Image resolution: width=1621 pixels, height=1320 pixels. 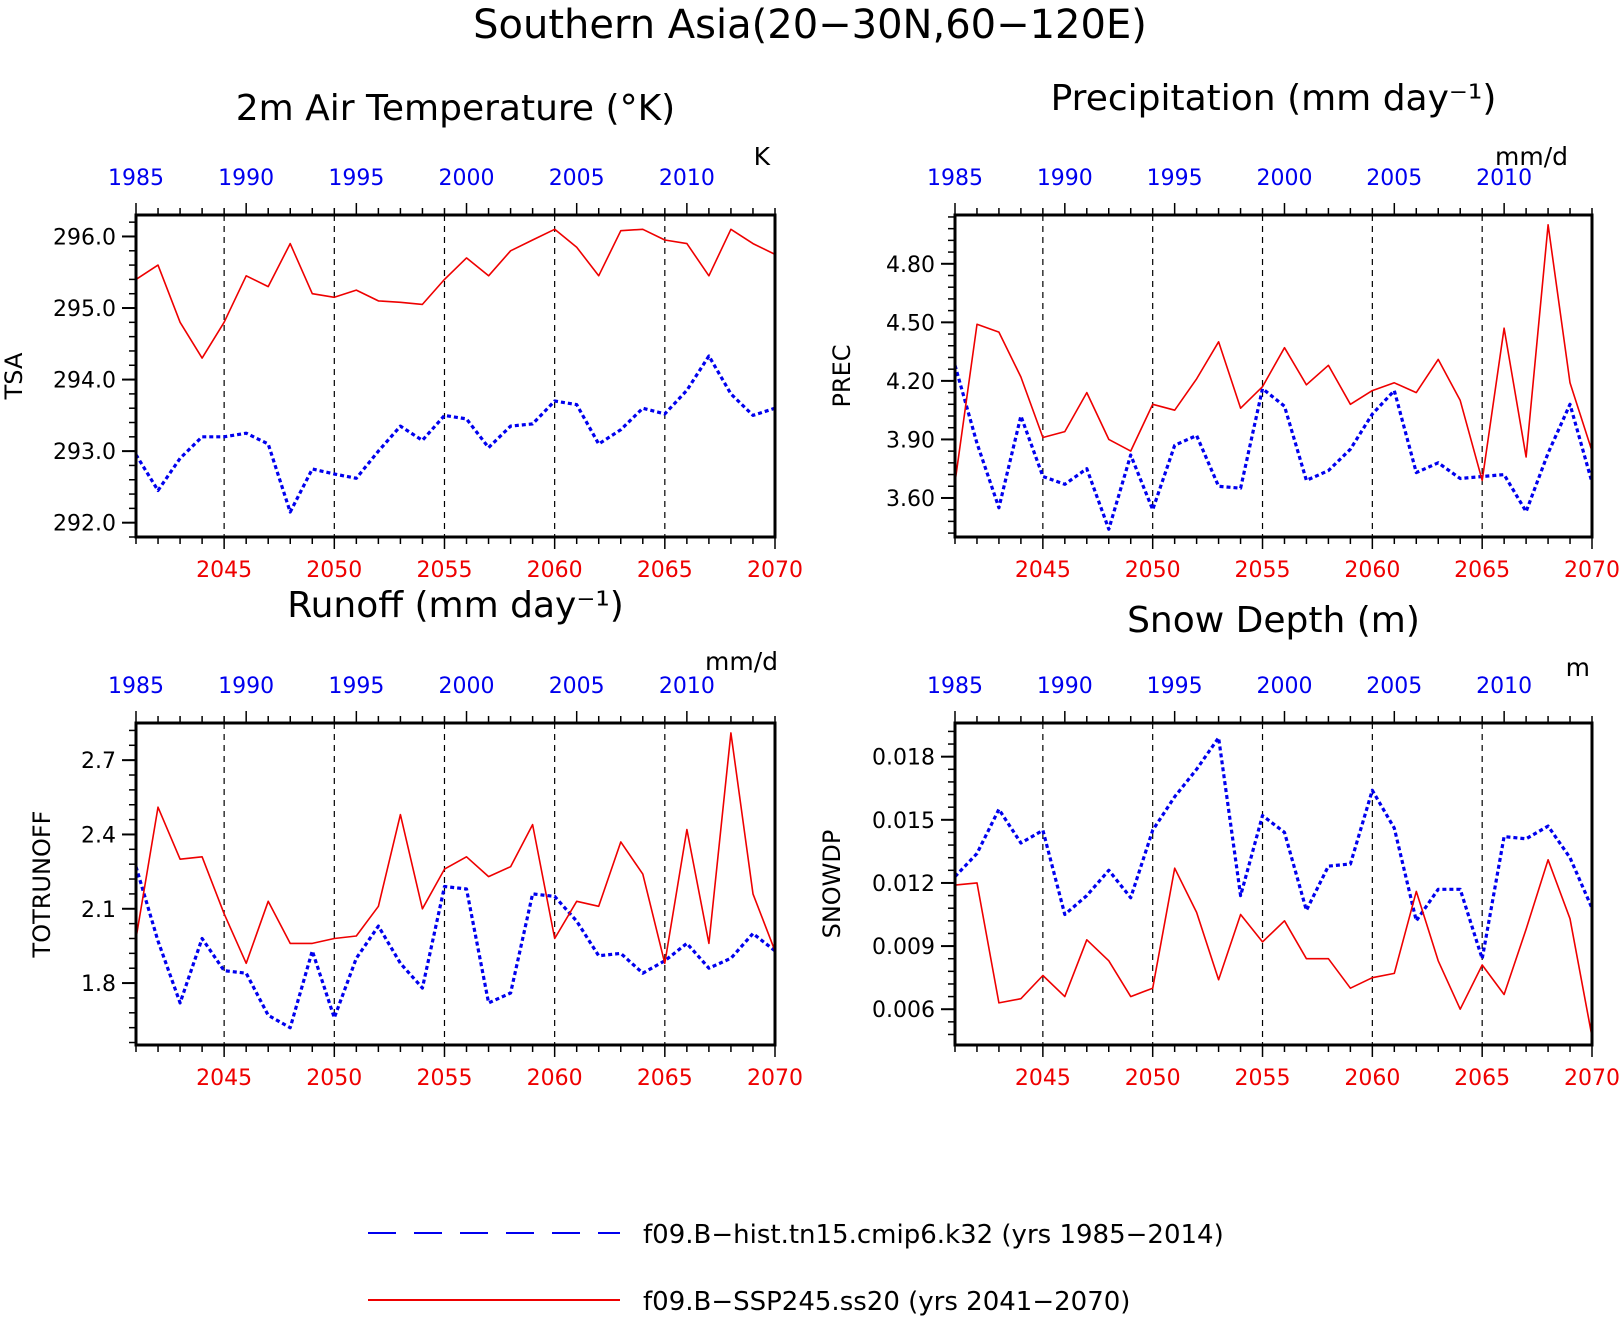 What do you see at coordinates (910, 323) in the screenshot?
I see `y-tick-label: 4.50` at bounding box center [910, 323].